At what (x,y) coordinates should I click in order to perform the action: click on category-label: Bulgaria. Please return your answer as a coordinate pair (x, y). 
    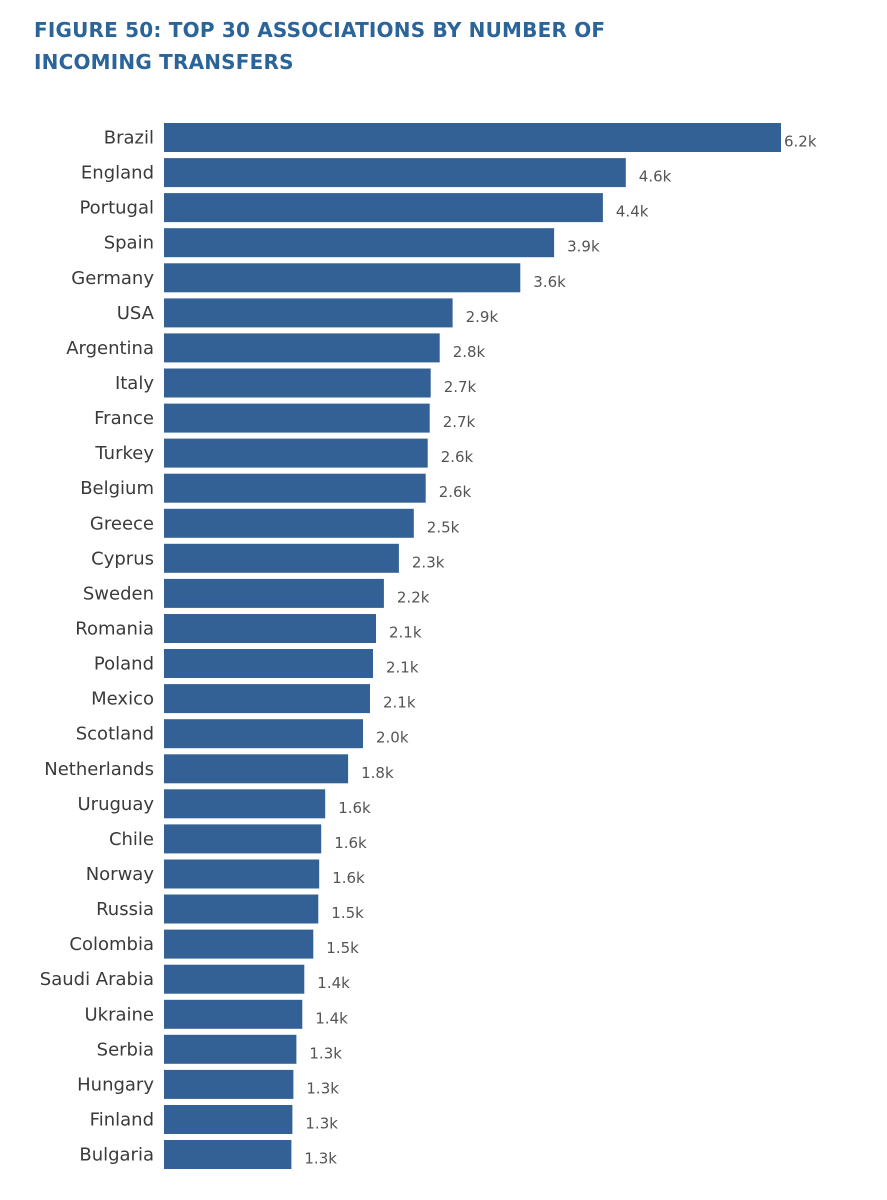
    Looking at the image, I should click on (116, 1155).